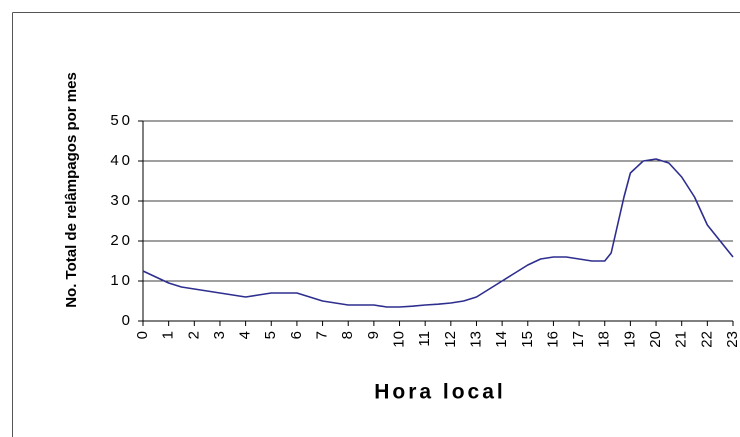 Image resolution: width=740 pixels, height=437 pixels. I want to click on x-tick-label: 19, so click(629, 339).